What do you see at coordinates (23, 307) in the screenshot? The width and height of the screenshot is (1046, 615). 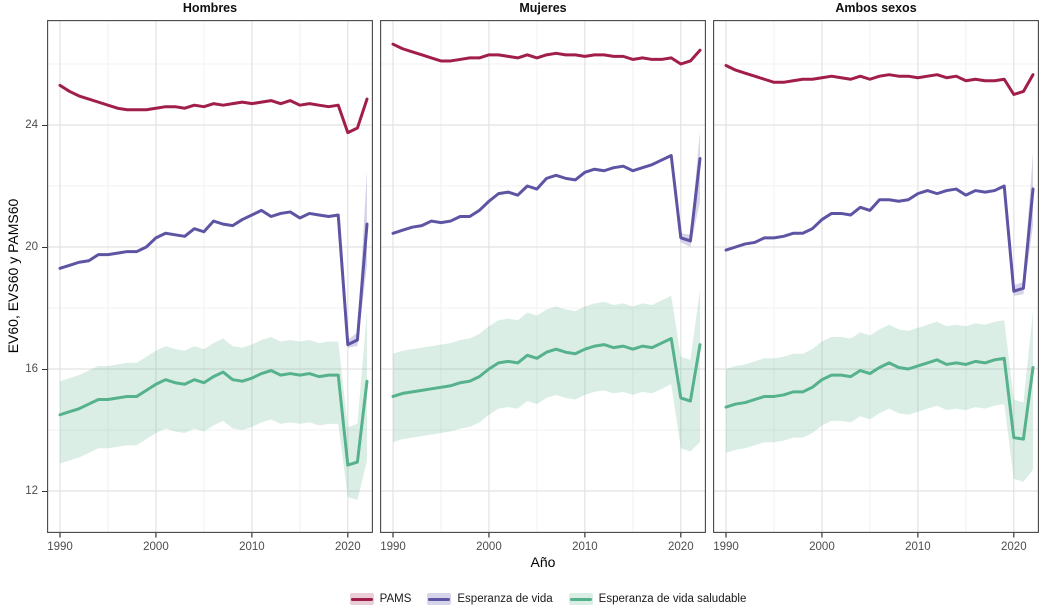 I see `y-axis: 24 20 16 12` at bounding box center [23, 307].